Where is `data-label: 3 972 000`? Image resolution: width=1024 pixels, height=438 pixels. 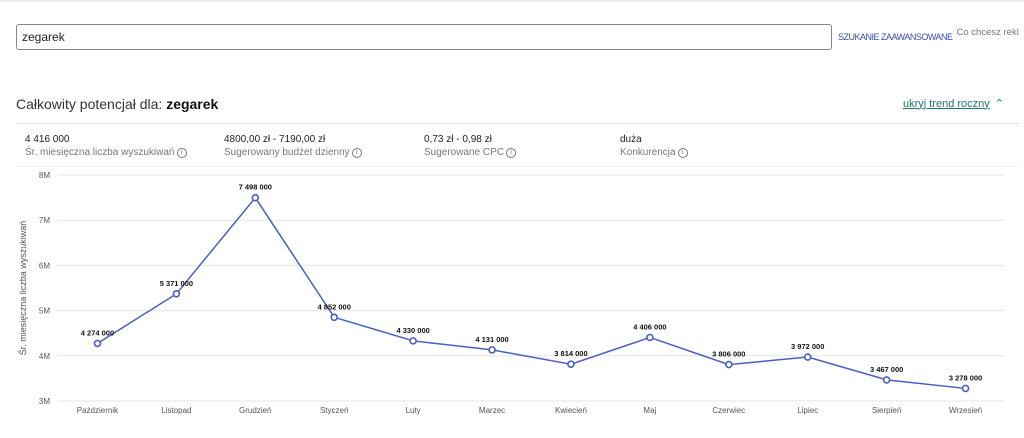
data-label: 3 972 000 is located at coordinates (807, 346).